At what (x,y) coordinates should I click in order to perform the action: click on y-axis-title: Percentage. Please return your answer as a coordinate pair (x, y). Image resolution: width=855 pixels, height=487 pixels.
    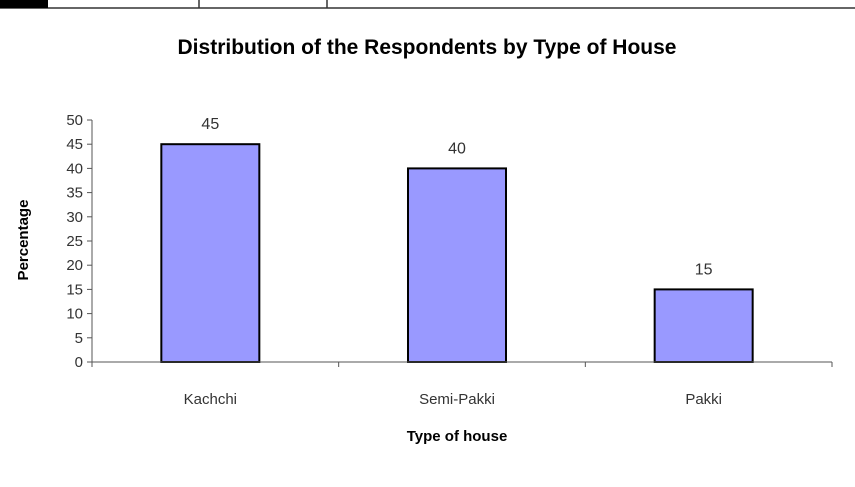
    Looking at the image, I should click on (23, 240).